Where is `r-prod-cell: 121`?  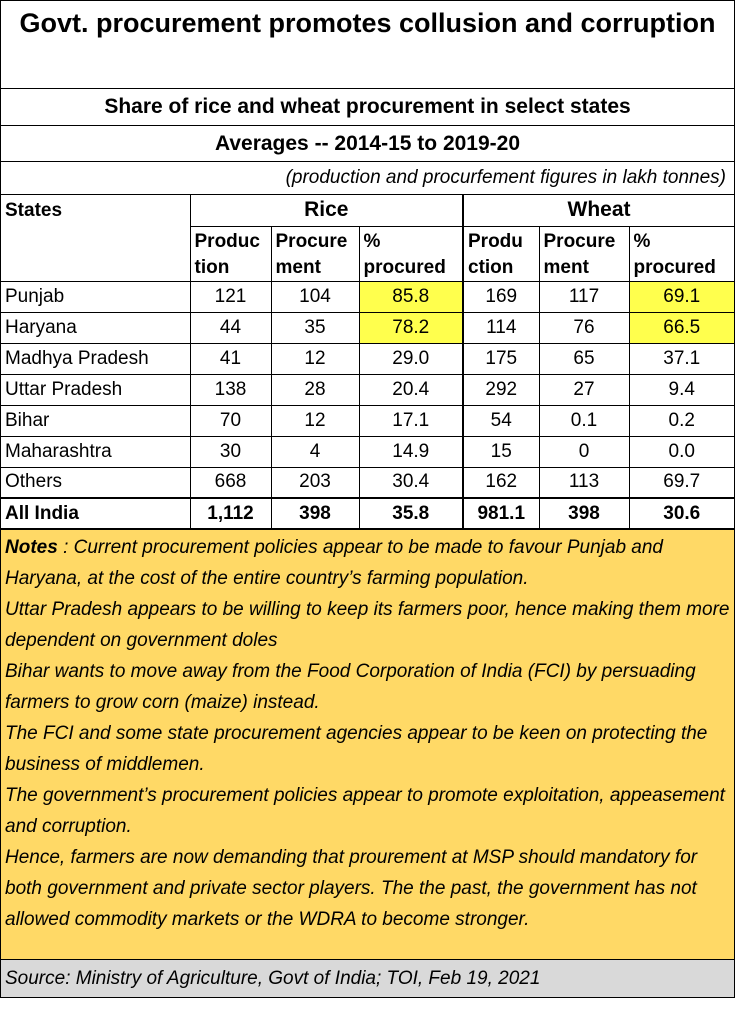 r-prod-cell: 121 is located at coordinates (230, 297).